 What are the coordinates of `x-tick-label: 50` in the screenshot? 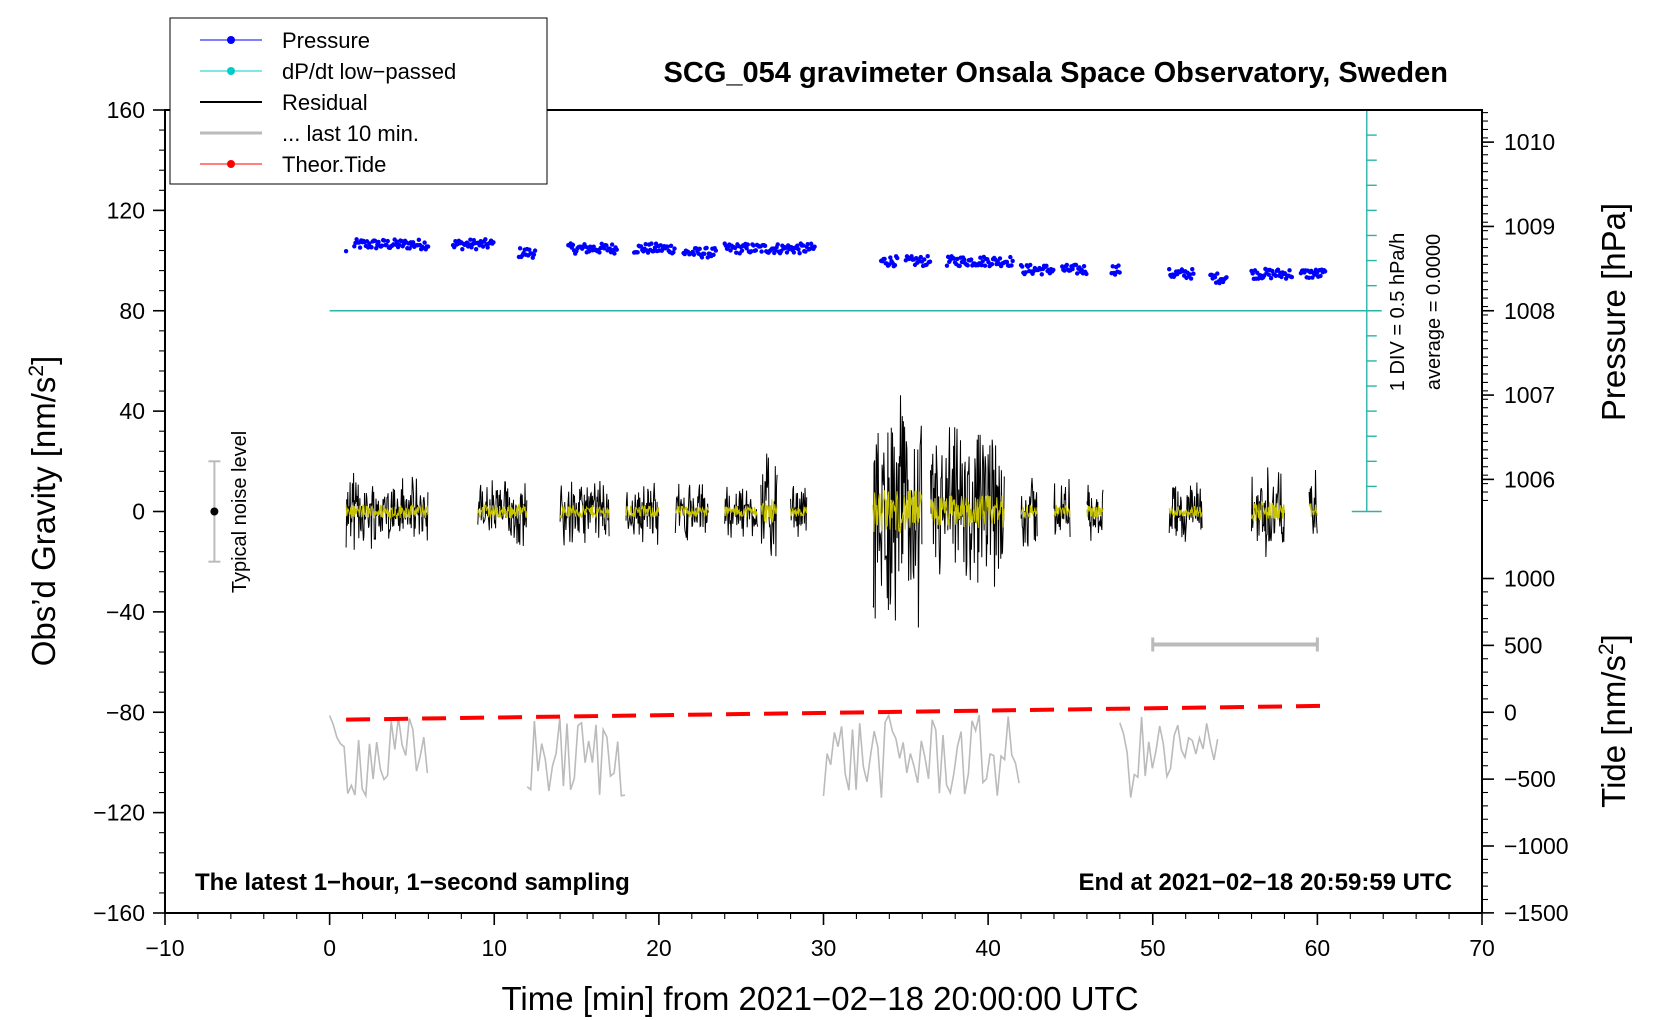 It's located at (1153, 948).